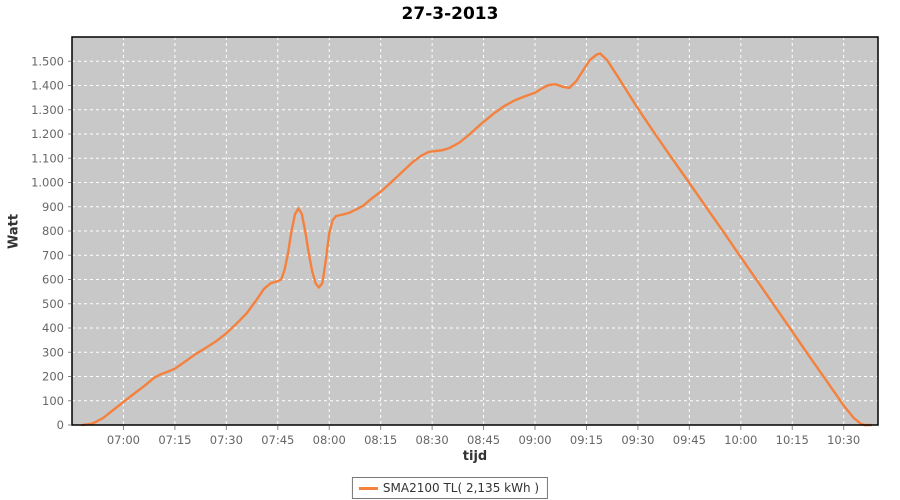 The width and height of the screenshot is (900, 500). Describe the element at coordinates (689, 440) in the screenshot. I see `x-tick-label: 09:45` at that location.